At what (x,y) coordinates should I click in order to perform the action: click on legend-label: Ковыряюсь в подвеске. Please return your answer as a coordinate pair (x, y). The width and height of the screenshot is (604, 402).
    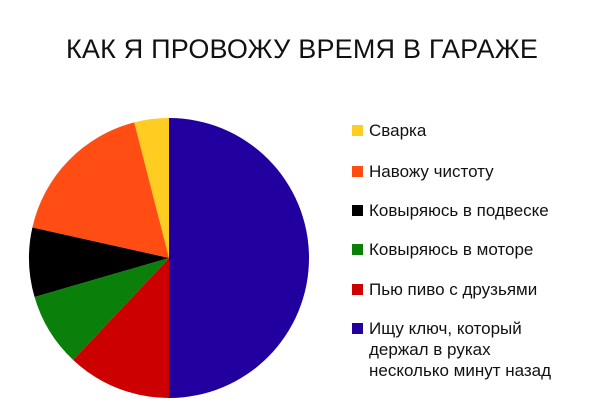
    Looking at the image, I should click on (459, 210).